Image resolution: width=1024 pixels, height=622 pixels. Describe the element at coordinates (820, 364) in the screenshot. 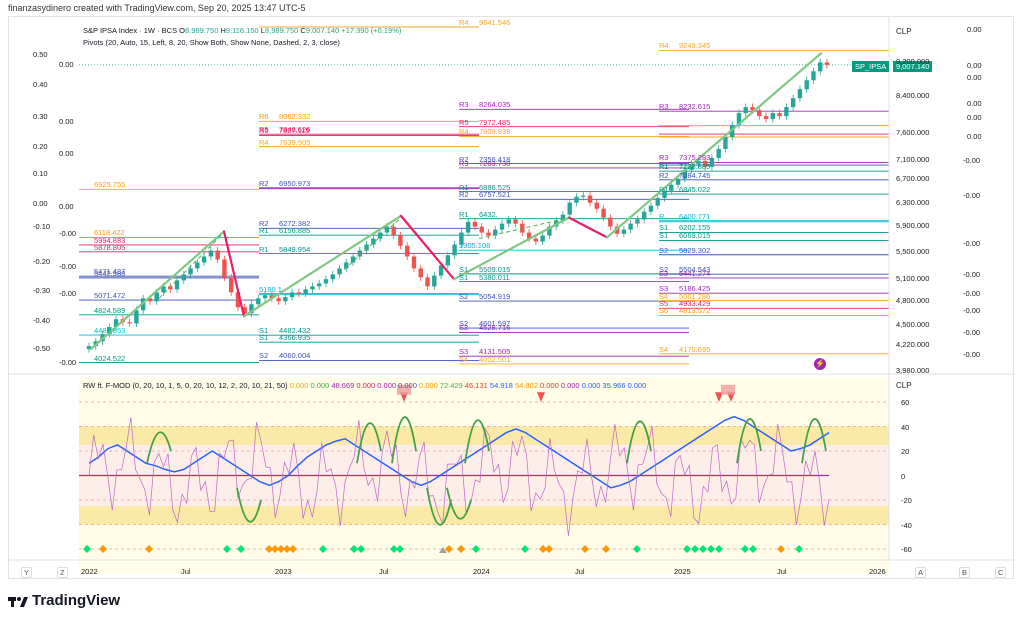

I see `lightning-icon: ⚡` at that location.